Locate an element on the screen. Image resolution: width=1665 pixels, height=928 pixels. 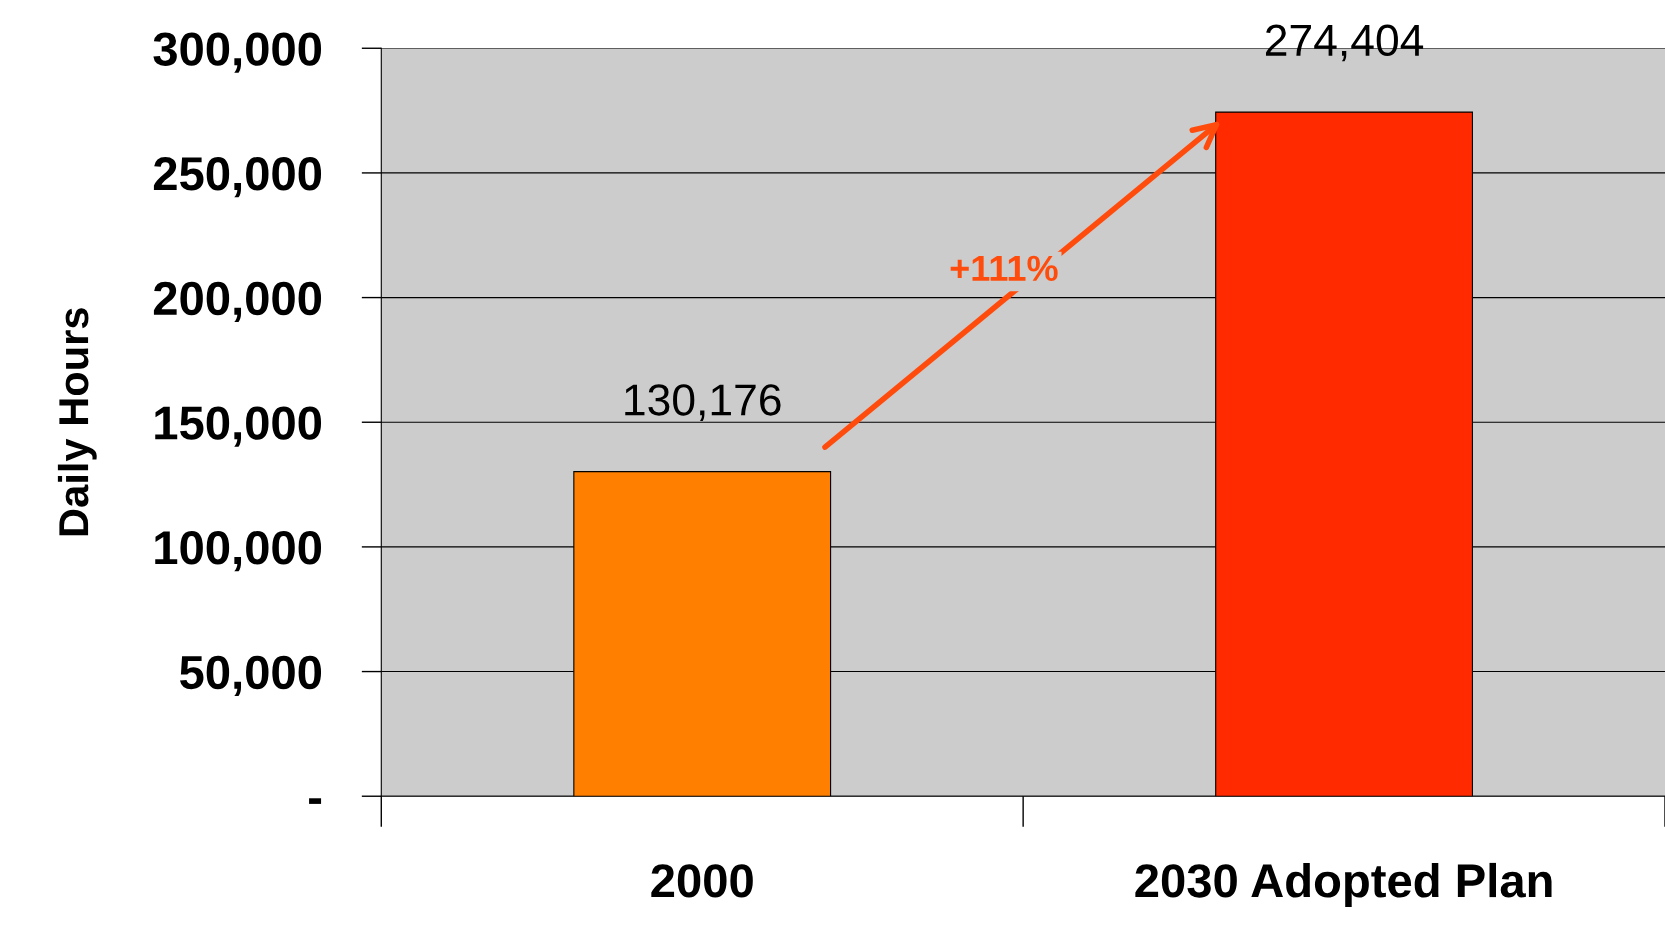
y-axis-title: Daily Hours is located at coordinates (77, 422).